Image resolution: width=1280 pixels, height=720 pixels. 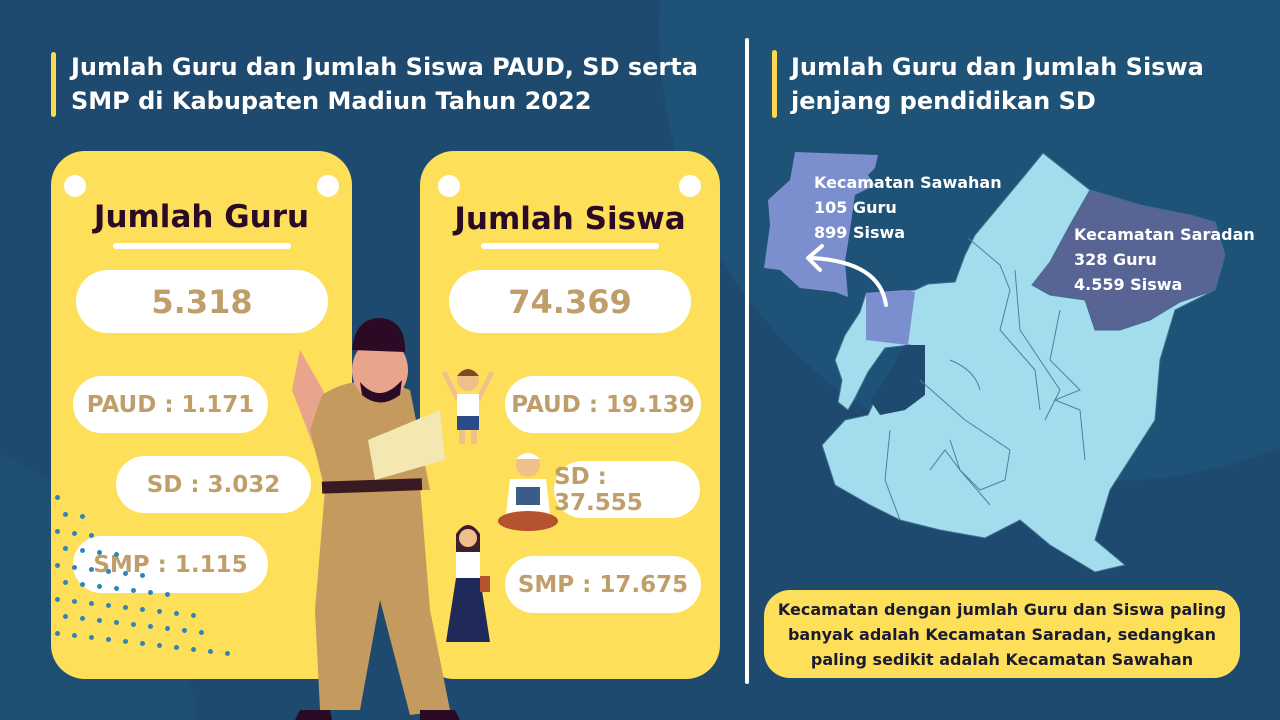 I want to click on teacher-illustration, so click(x=376, y=519).